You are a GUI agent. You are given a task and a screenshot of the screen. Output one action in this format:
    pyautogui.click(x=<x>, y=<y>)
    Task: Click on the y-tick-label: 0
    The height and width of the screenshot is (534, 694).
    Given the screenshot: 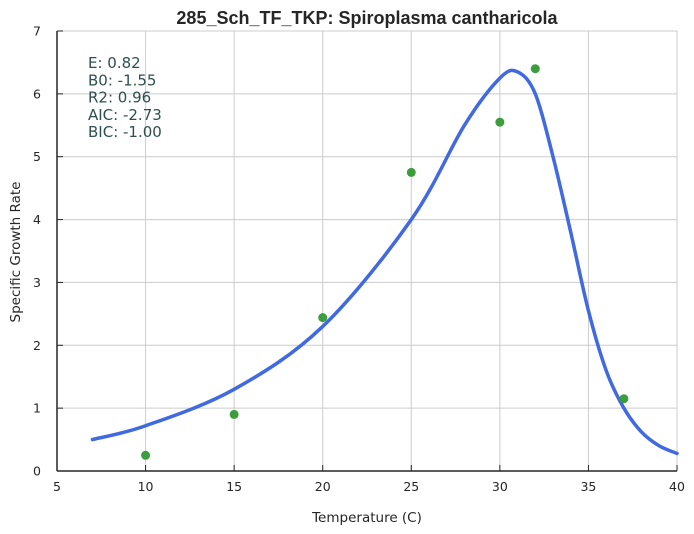 What is the action you would take?
    pyautogui.click(x=37, y=471)
    